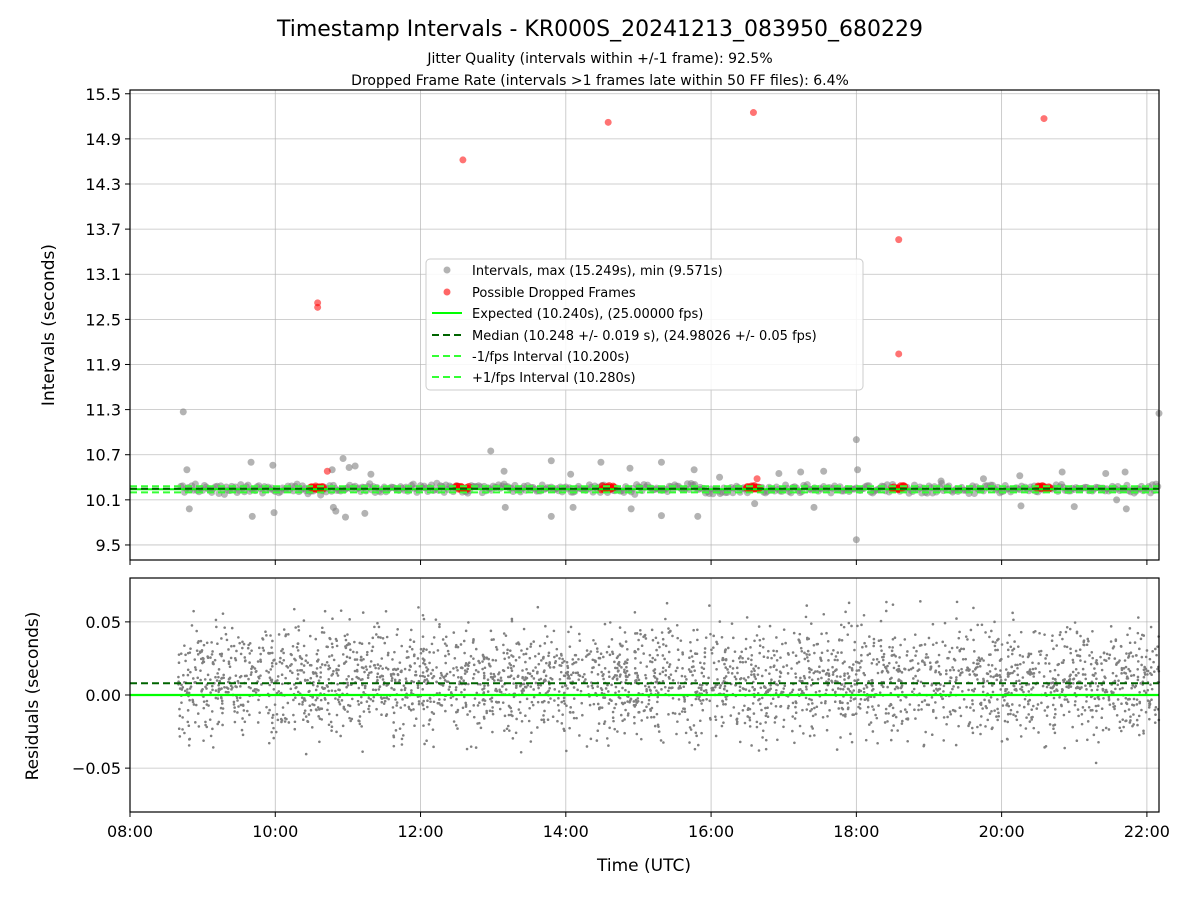  What do you see at coordinates (420, 831) in the screenshot?
I see `x-tick-label: 12:00` at bounding box center [420, 831].